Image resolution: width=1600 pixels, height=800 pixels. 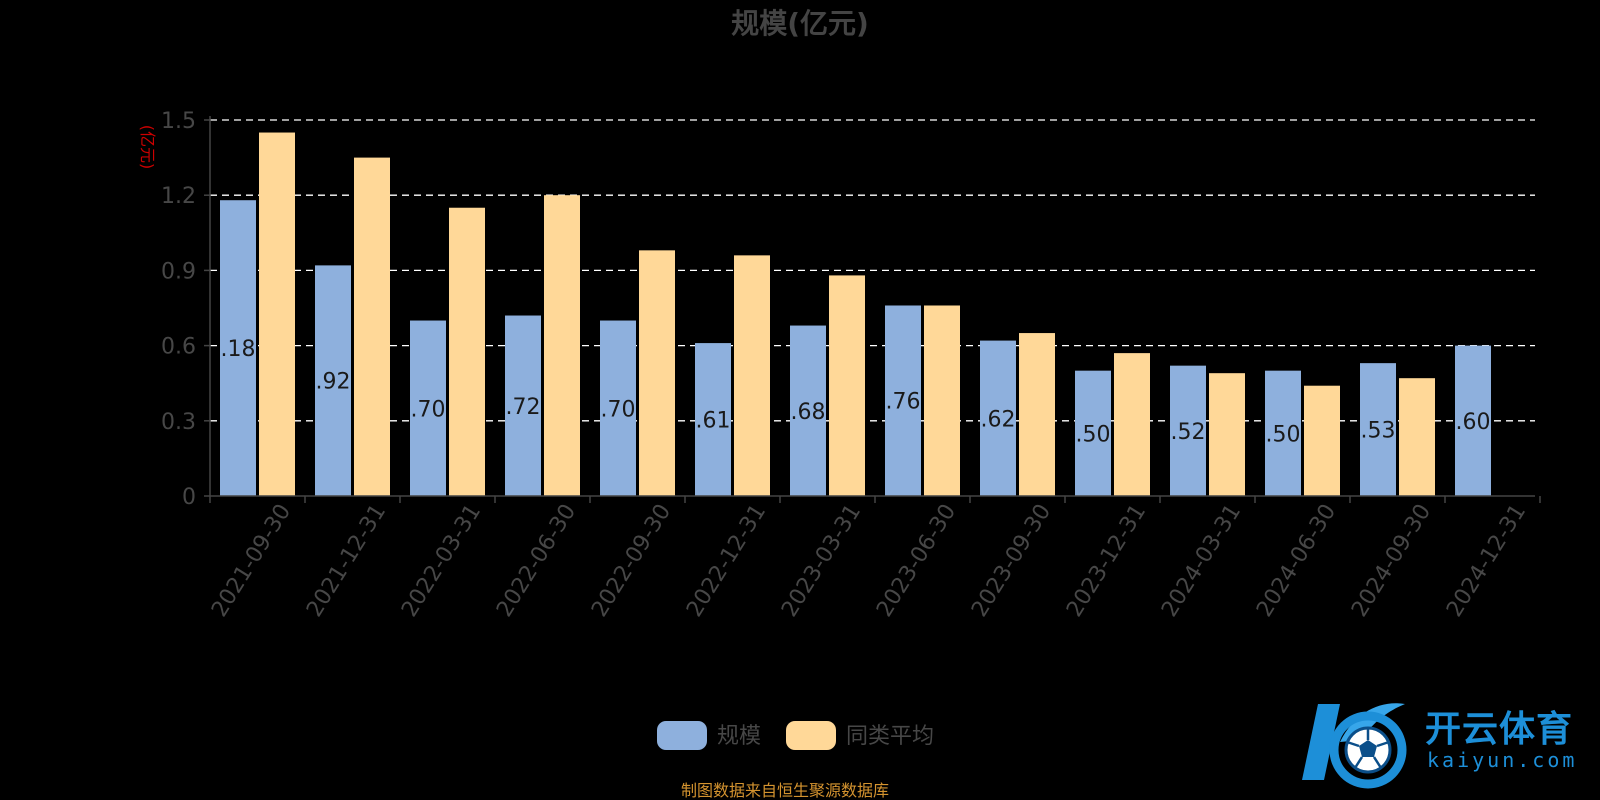 What do you see at coordinates (178, 422) in the screenshot?
I see `y-tick-label: 0.3` at bounding box center [178, 422].